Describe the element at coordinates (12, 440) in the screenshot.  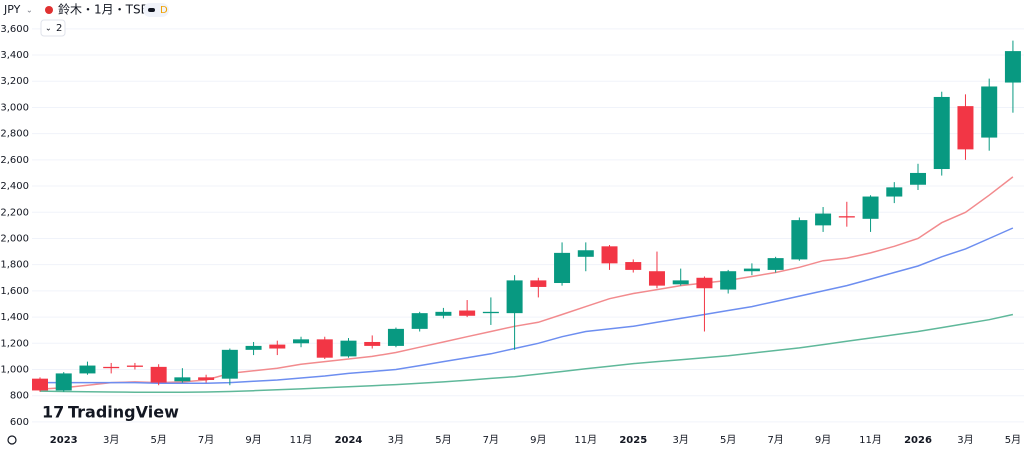
I see `settings-icon` at that location.